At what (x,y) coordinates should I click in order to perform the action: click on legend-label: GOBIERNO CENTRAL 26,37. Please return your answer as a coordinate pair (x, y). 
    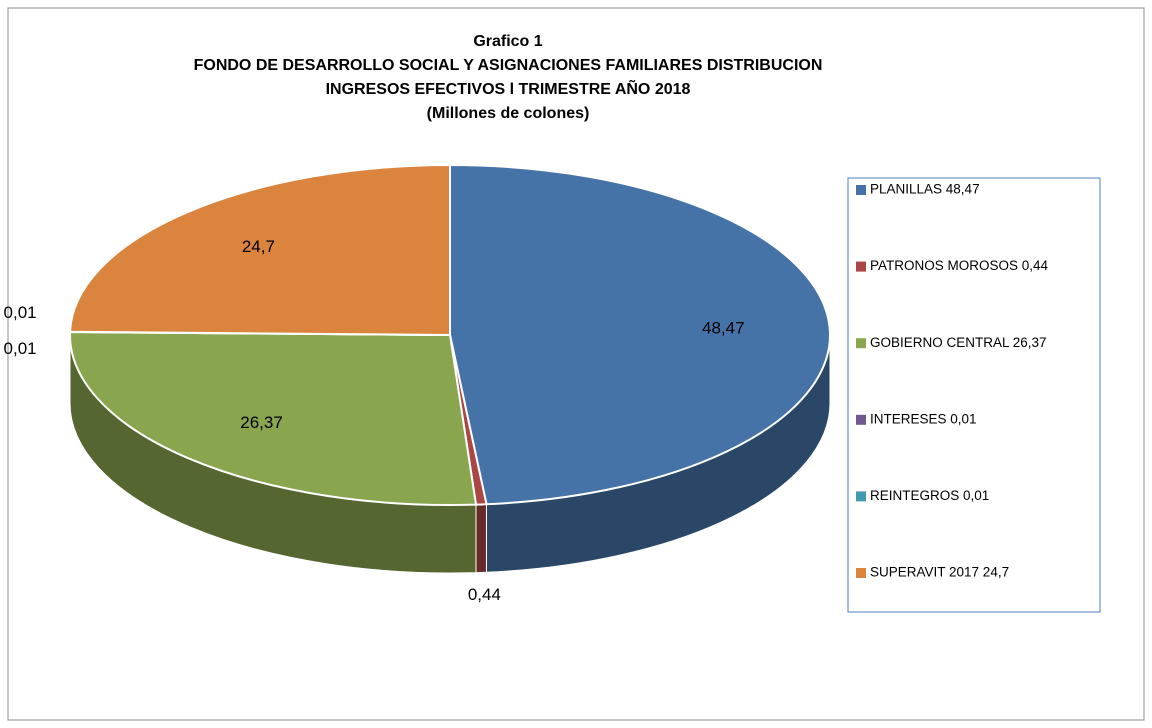
    Looking at the image, I should click on (958, 342).